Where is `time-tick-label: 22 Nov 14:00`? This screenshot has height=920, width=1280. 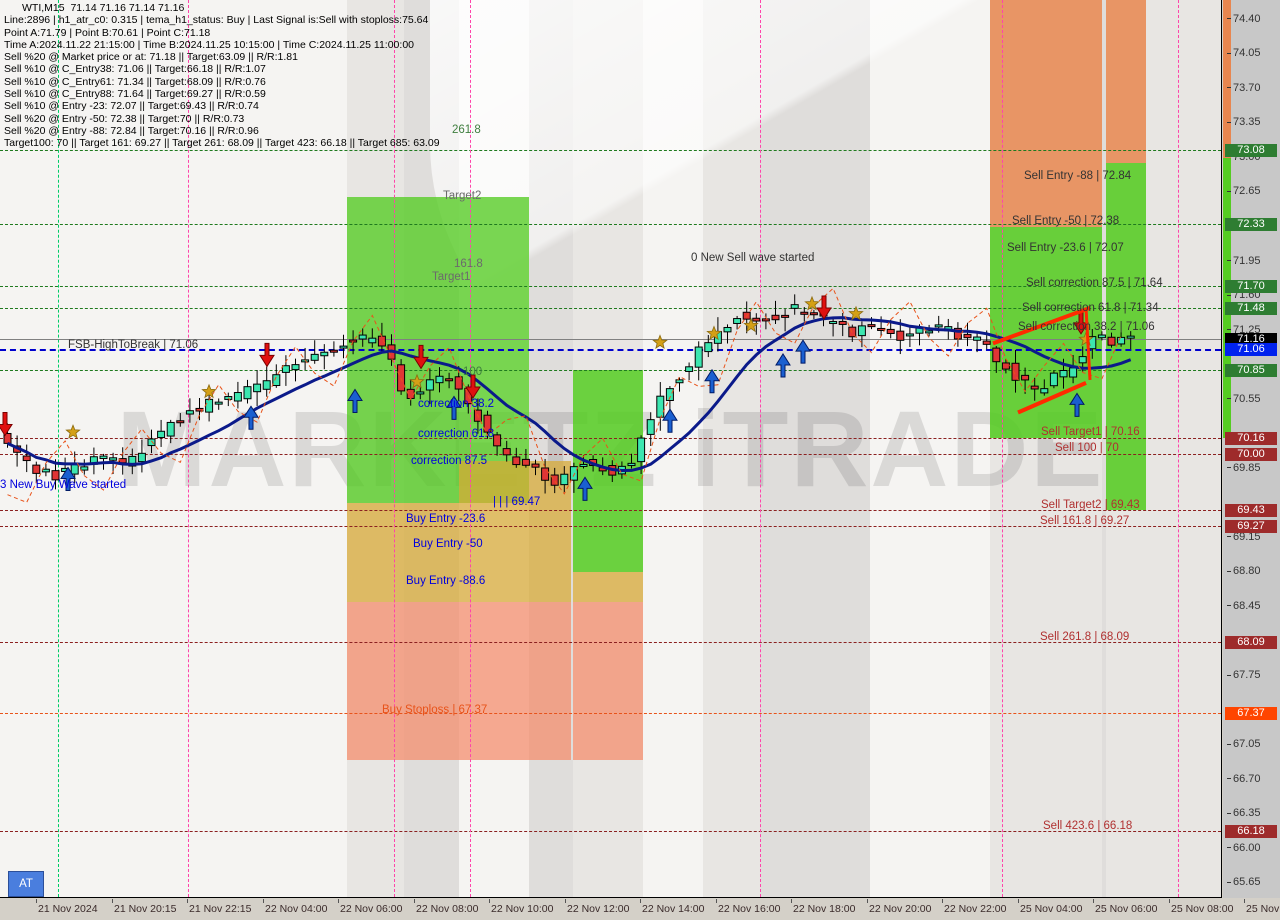 time-tick-label: 22 Nov 14:00 is located at coordinates (673, 909).